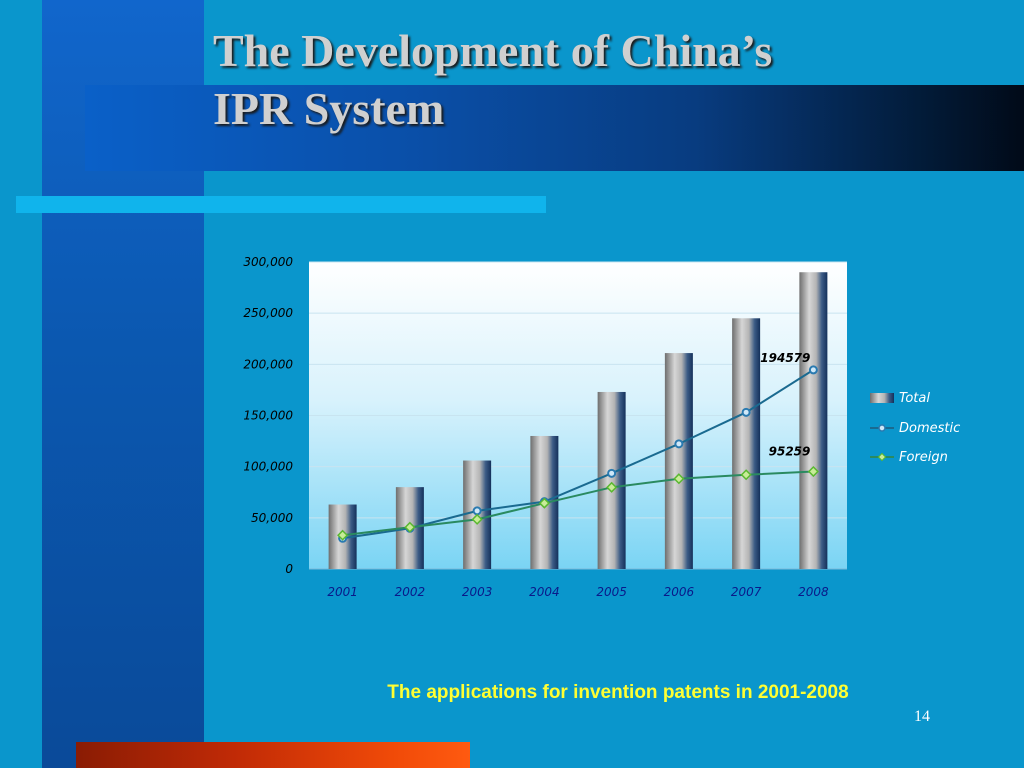  What do you see at coordinates (679, 592) in the screenshot?
I see `x-tick-label: 2006` at bounding box center [679, 592].